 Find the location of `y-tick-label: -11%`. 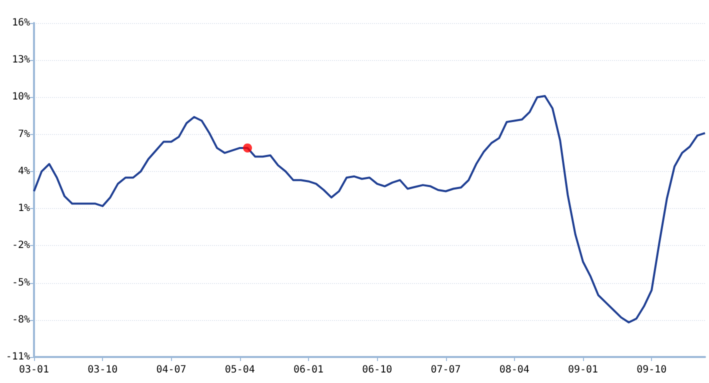

y-tick-label: -11% is located at coordinates (18, 357).